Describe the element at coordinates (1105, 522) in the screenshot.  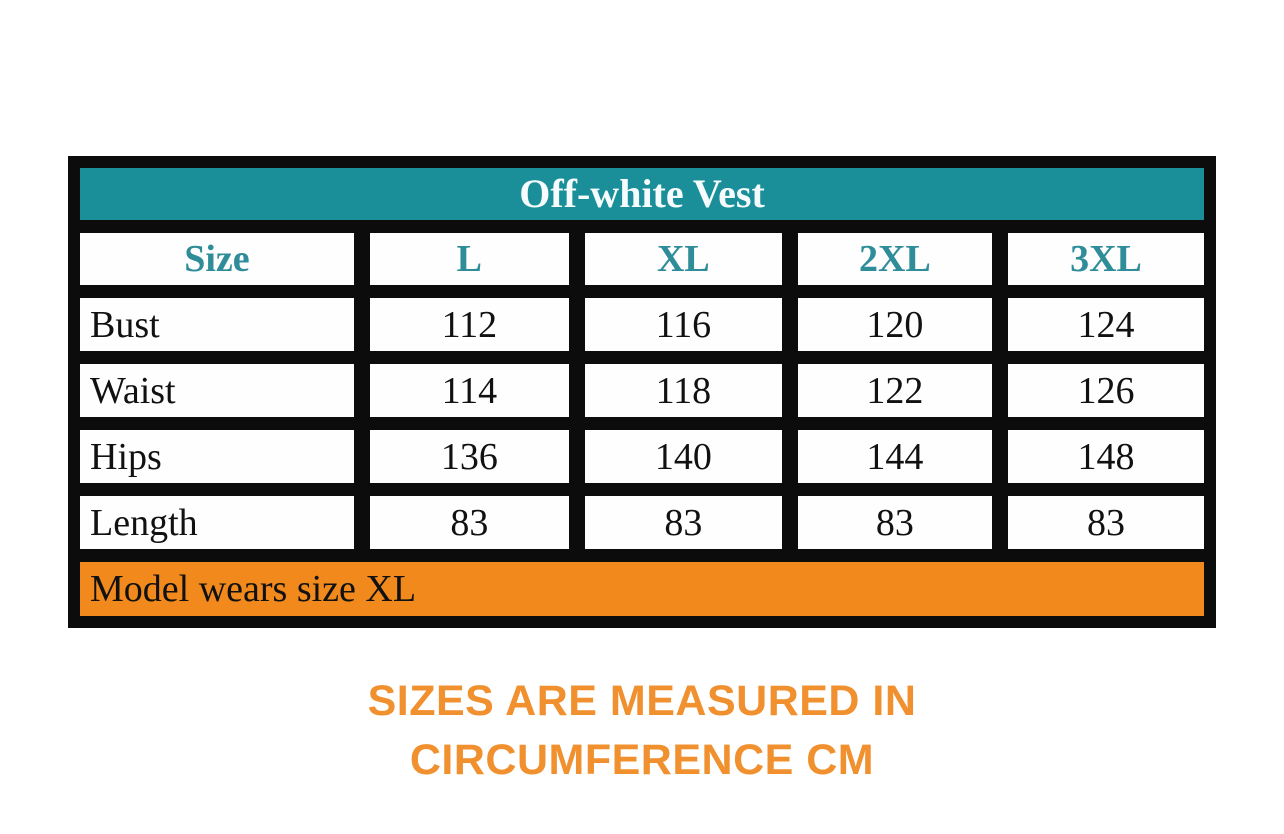
I see `cell-length-3xl: 83` at that location.